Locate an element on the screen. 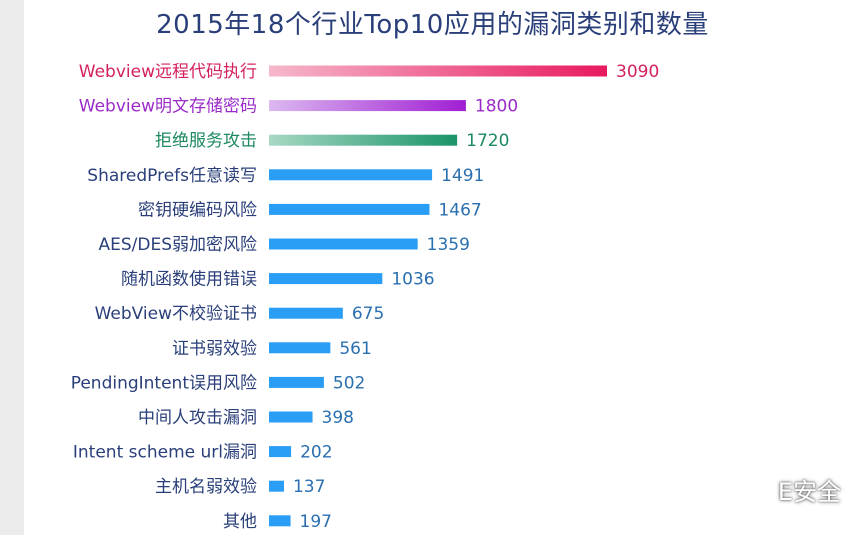 The image size is (865, 535). watermark: E安全 is located at coordinates (786, 489).